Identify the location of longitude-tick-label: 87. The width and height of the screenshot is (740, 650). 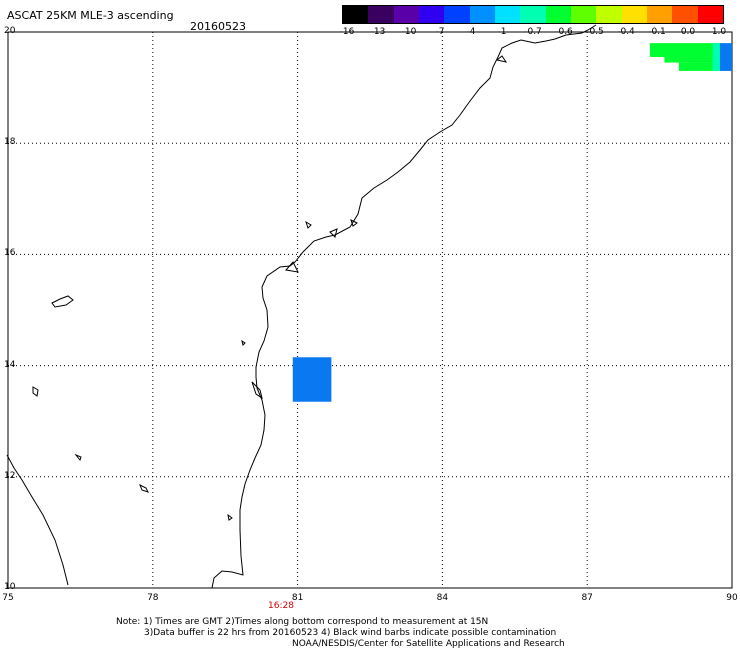
(587, 598).